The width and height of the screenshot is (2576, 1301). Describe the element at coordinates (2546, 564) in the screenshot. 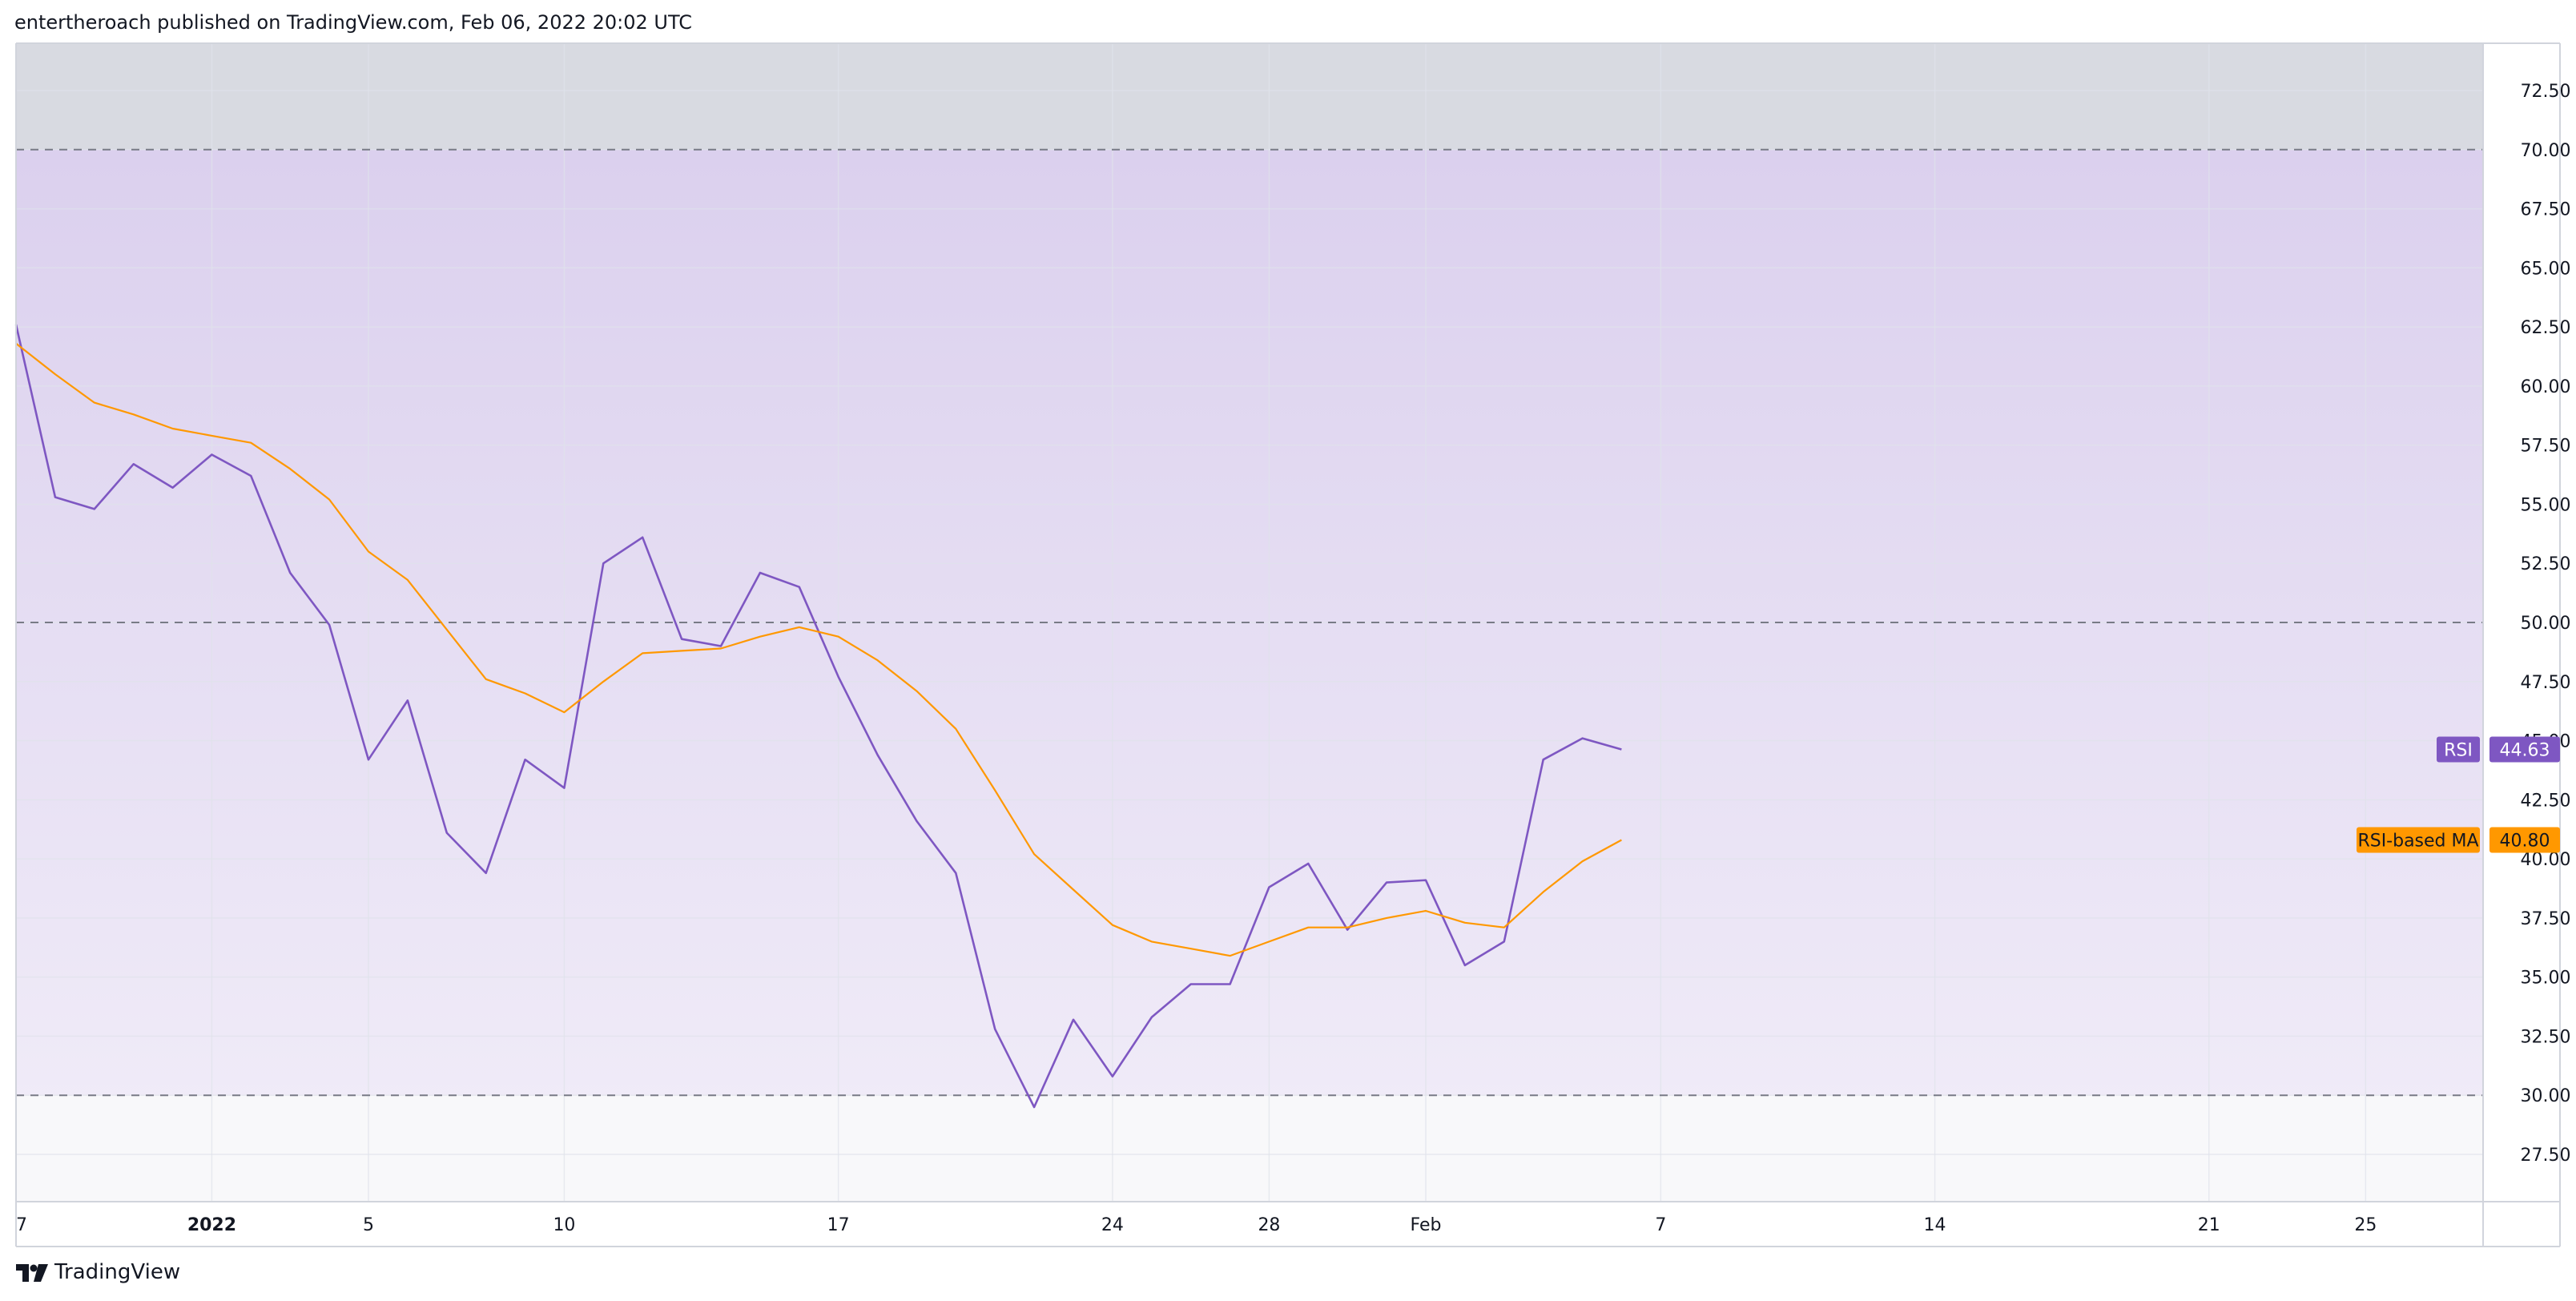

I see `y-tick-label: 52.50` at that location.